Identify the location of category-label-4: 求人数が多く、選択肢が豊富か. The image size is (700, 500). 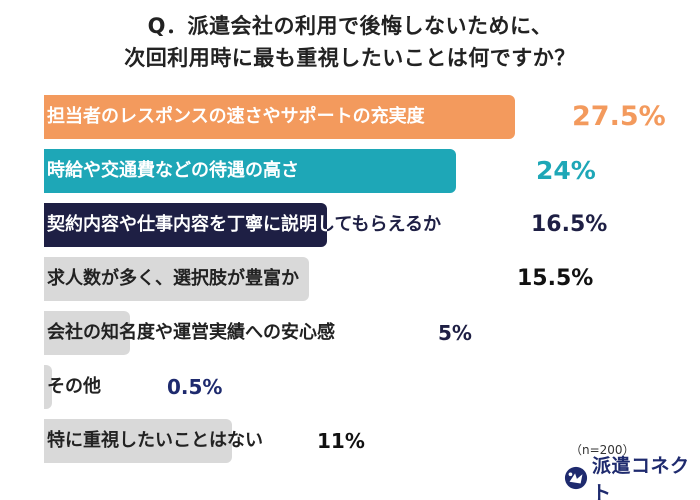
(173, 278).